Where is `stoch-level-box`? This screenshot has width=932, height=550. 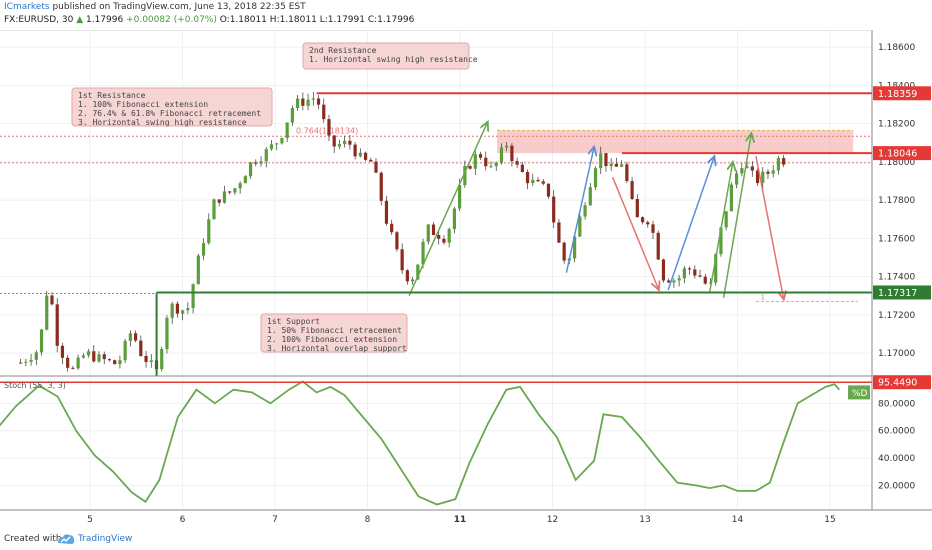
stoch-level-box is located at coordinates (902, 382).